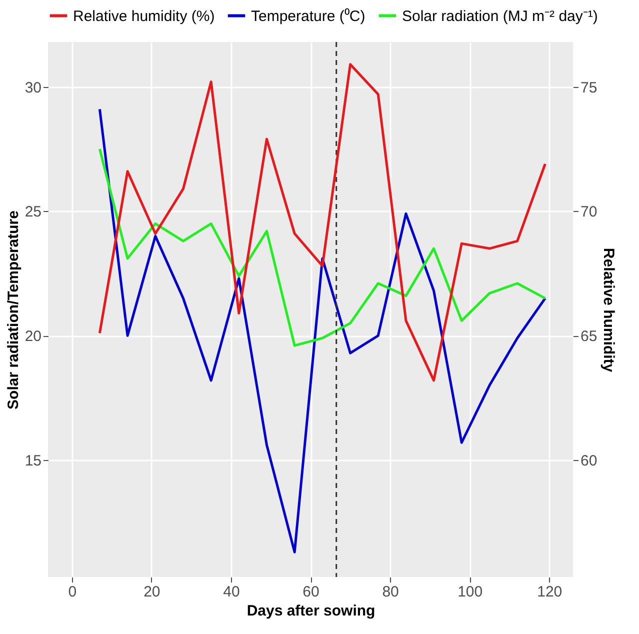  Describe the element at coordinates (589, 212) in the screenshot. I see `y2-tick-label: 70` at that location.